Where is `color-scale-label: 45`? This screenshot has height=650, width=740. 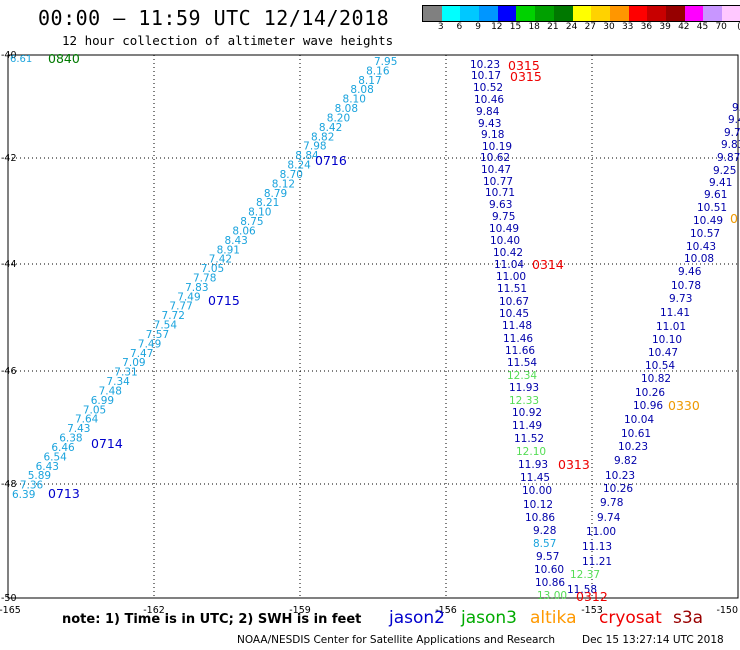
color-scale-label: 45 is located at coordinates (702, 27).